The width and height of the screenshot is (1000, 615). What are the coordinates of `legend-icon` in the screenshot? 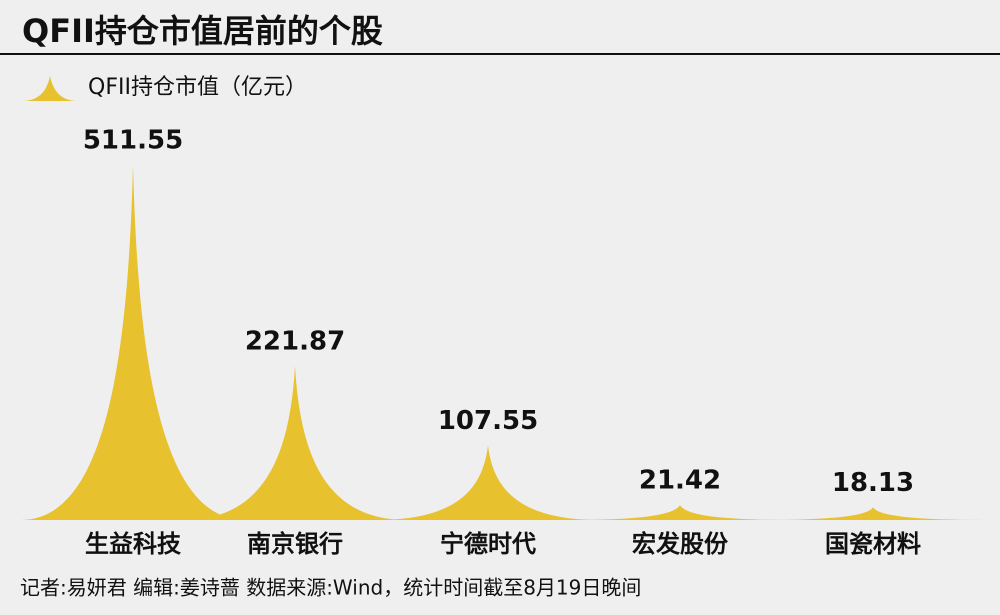 It's located at (50, 88).